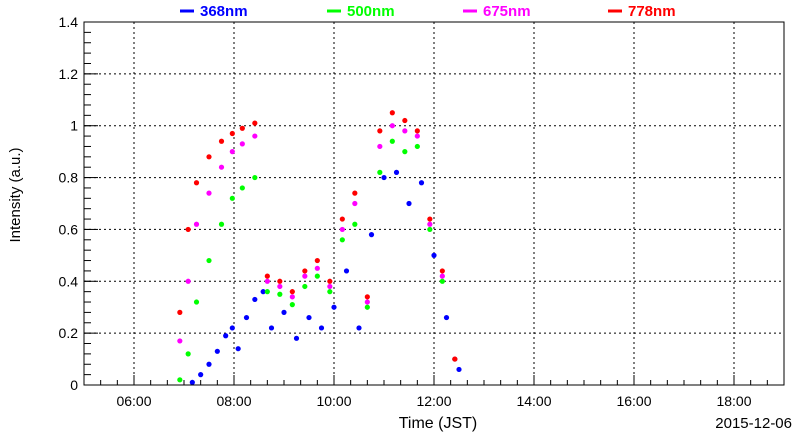 The width and height of the screenshot is (800, 434). Describe the element at coordinates (74, 126) in the screenshot. I see `y-tick-label: 1` at that location.